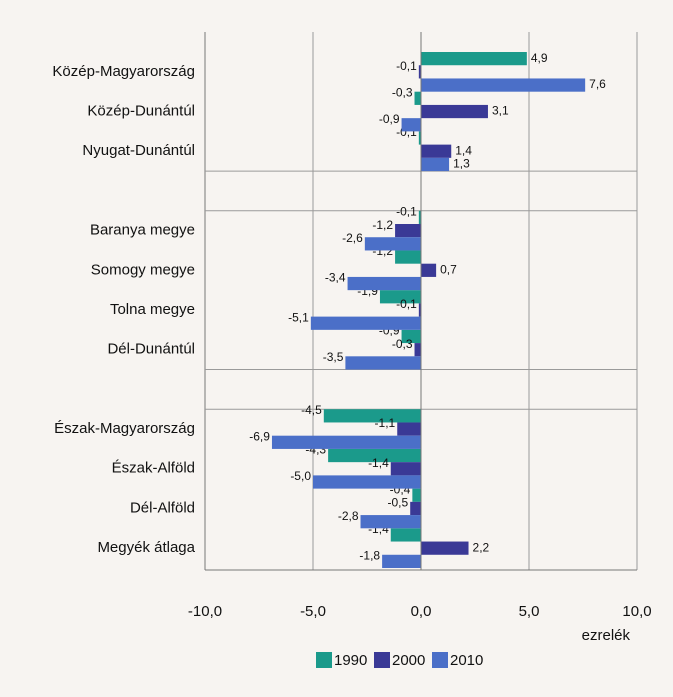 Image resolution: width=673 pixels, height=697 pixels. I want to click on value-label: -3,4, so click(335, 278).